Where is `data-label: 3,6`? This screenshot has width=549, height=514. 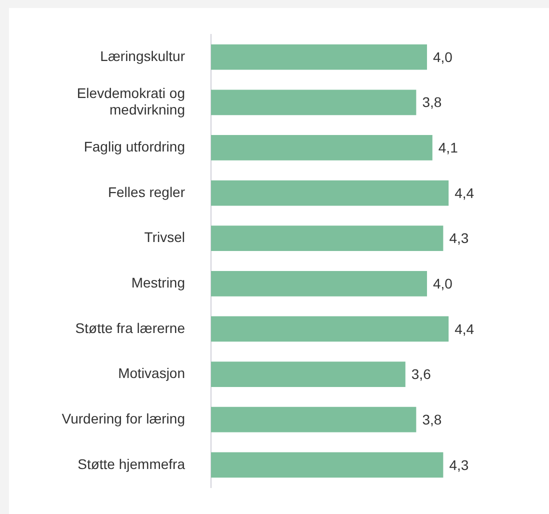 data-label: 3,6 is located at coordinates (421, 374).